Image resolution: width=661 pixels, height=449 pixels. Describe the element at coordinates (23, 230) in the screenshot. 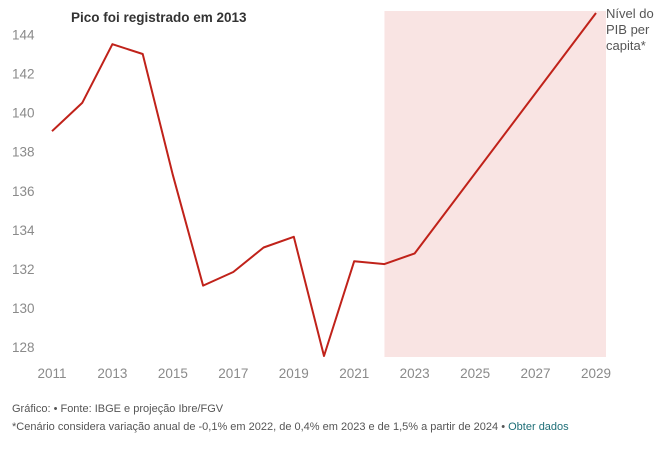

I see `y-tick-label: 134` at that location.